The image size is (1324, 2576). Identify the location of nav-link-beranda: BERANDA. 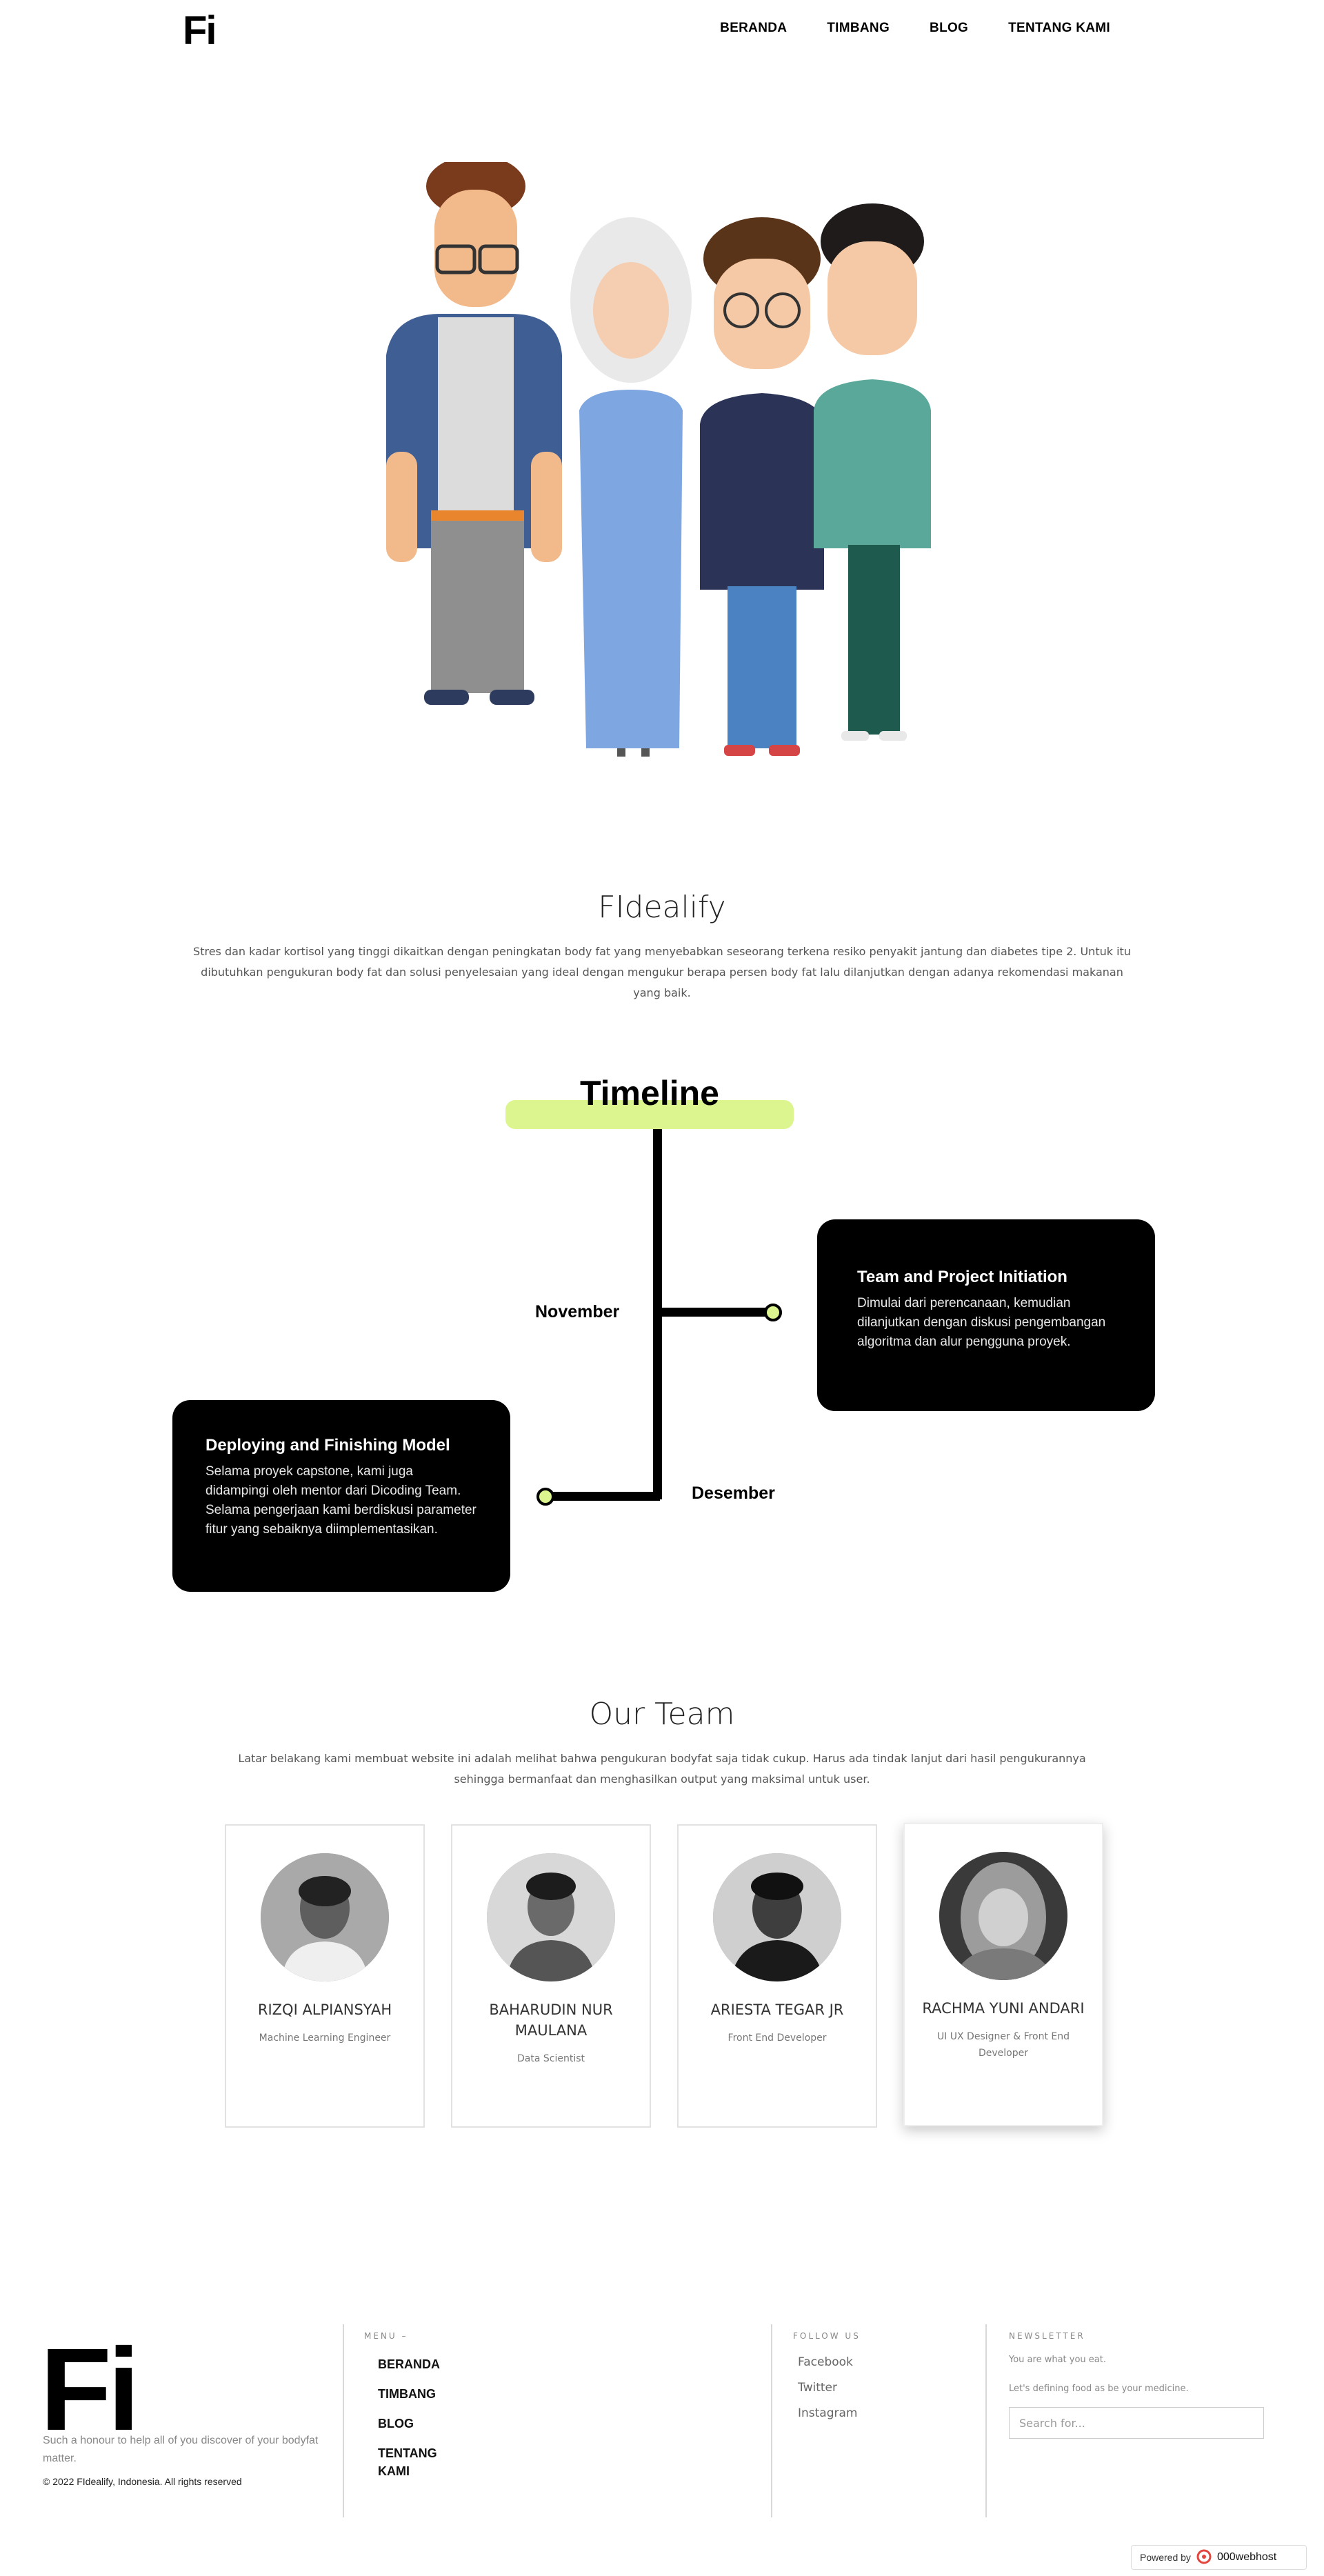
(754, 28).